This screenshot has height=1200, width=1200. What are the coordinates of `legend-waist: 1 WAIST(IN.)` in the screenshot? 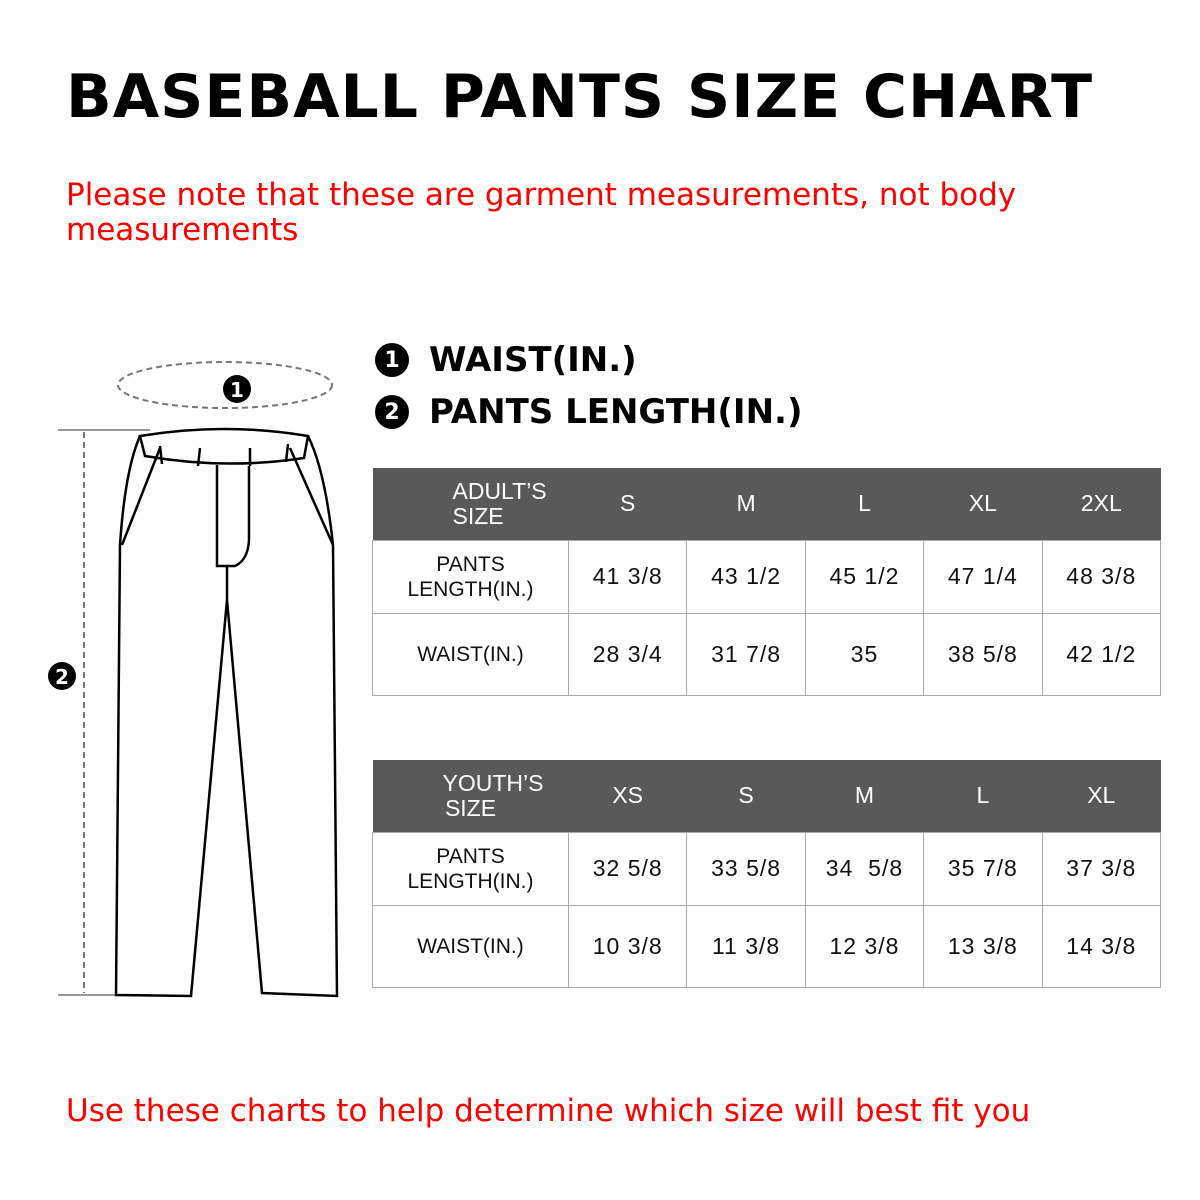 It's located at (506, 360).